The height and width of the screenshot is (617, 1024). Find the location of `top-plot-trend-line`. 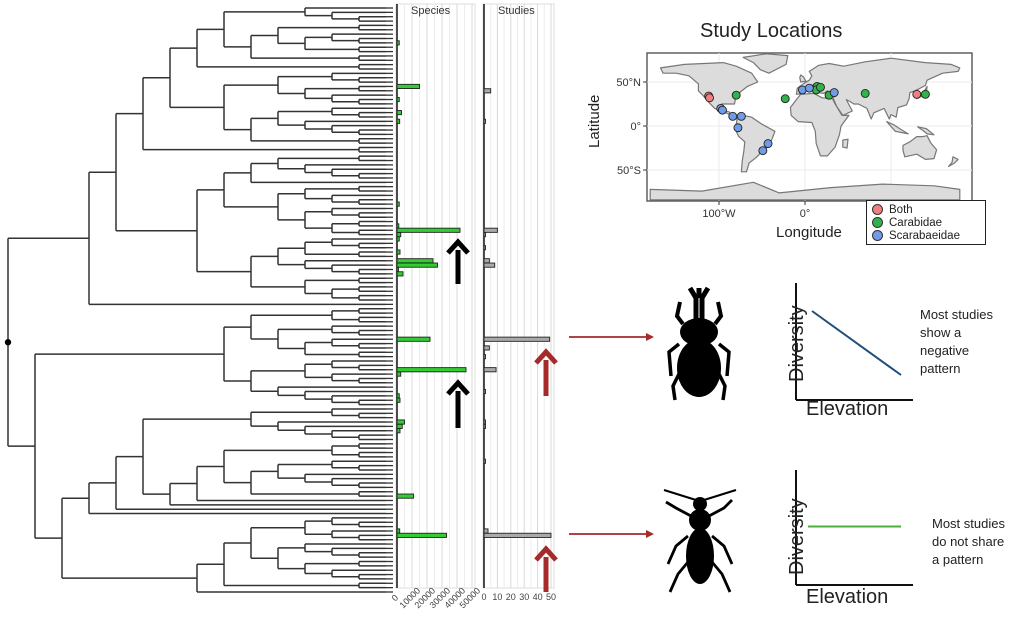

top-plot-trend-line is located at coordinates (856, 343).